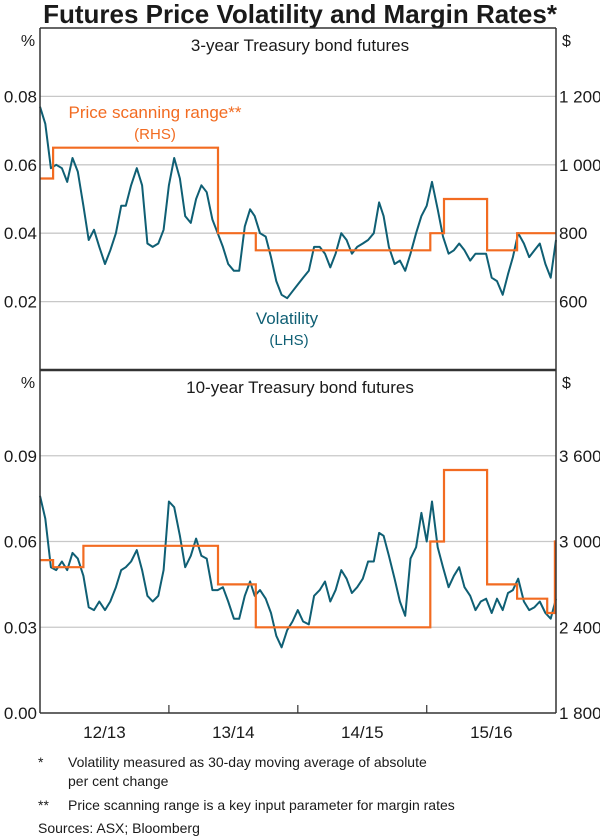 This screenshot has height=838, width=600. I want to click on right-tick-label: 800, so click(573, 233).